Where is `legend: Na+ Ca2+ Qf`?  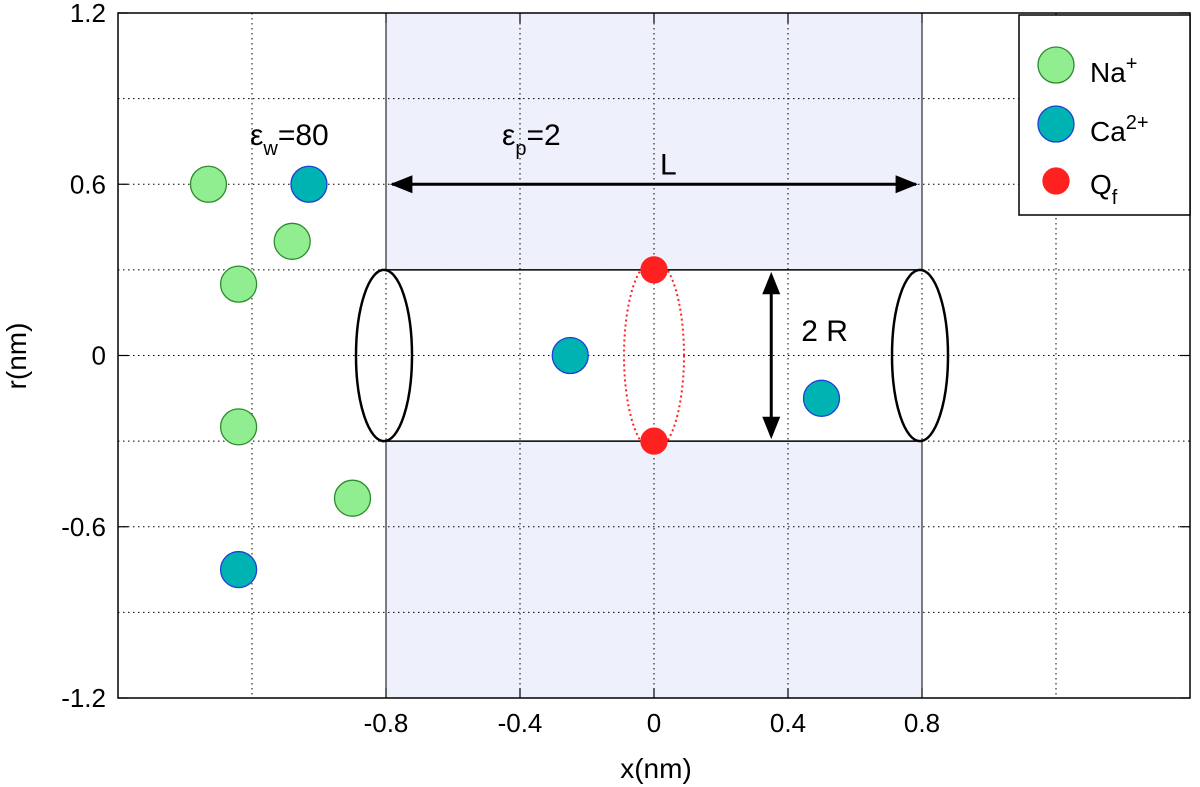
legend: Na+ Ca2+ Qf is located at coordinates (1104, 115).